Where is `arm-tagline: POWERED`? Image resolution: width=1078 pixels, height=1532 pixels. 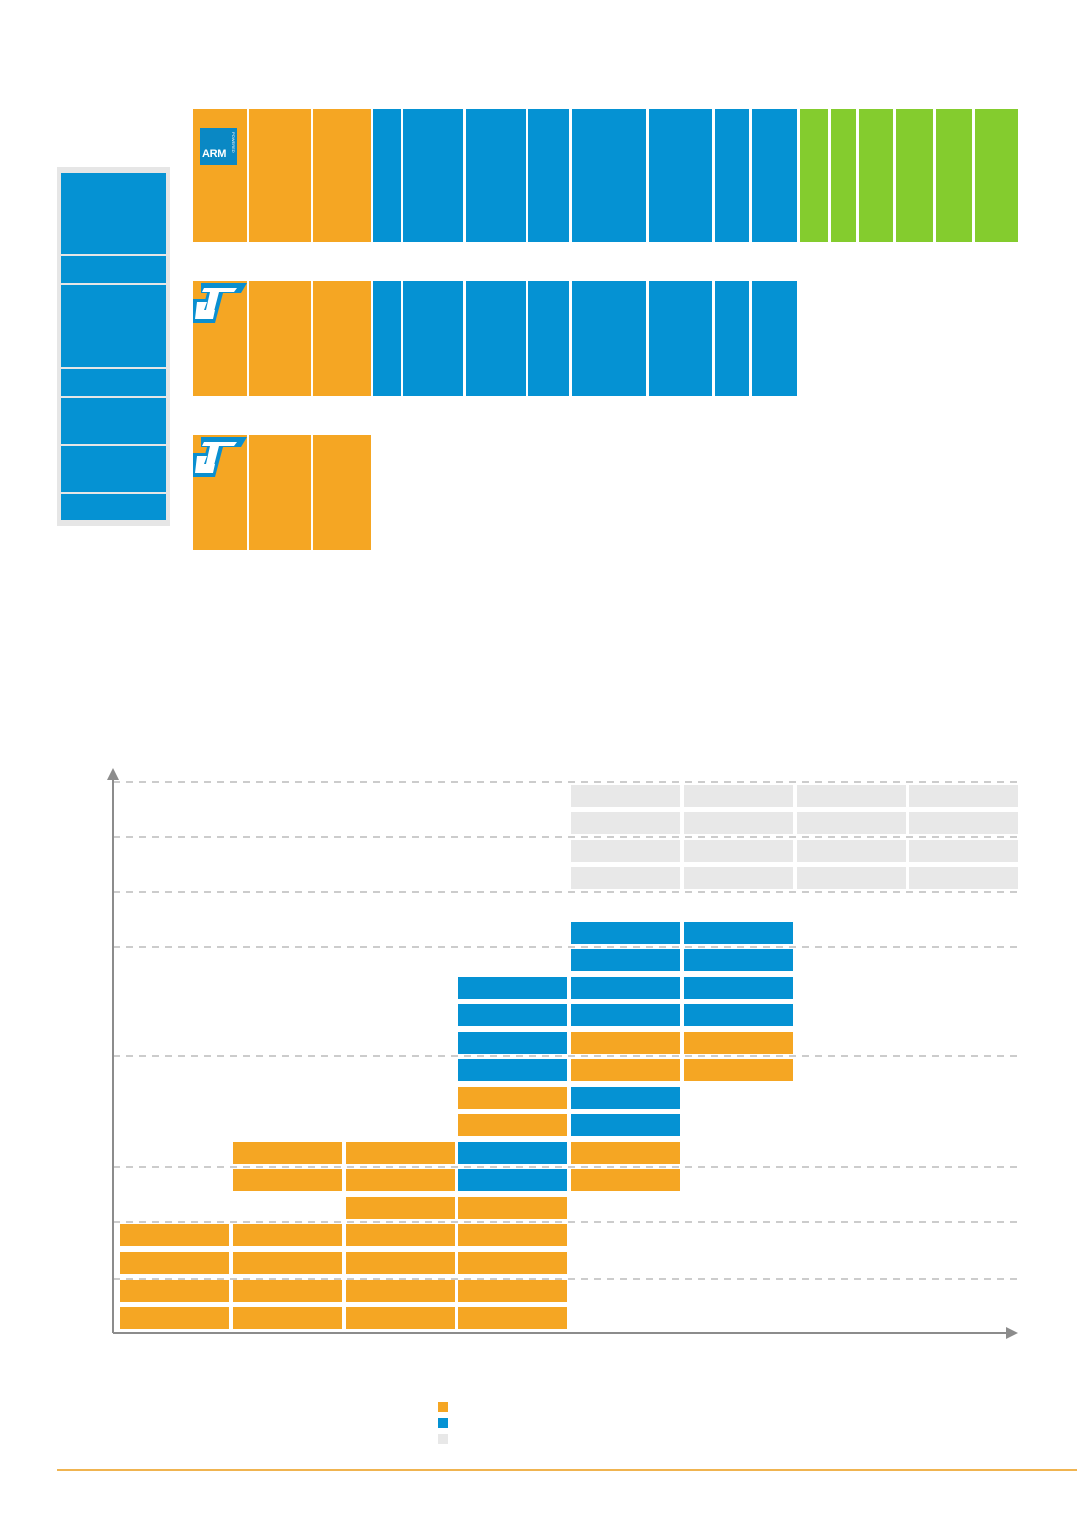
arm-tagline: POWERED is located at coordinates (233, 142).